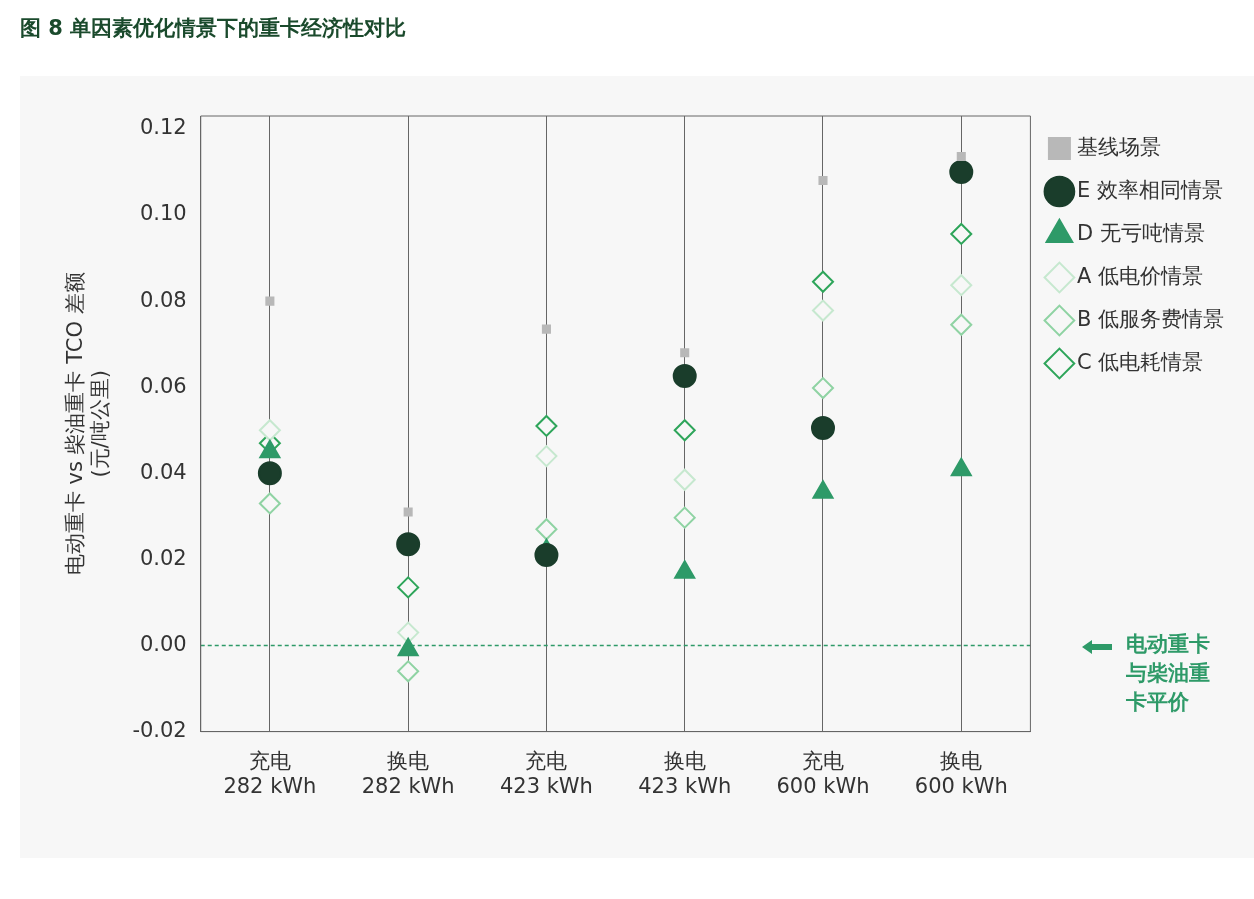 The height and width of the screenshot is (899, 1254). Describe the element at coordinates (1149, 189) in the screenshot. I see `legend-label: E 效率相同情景` at that location.